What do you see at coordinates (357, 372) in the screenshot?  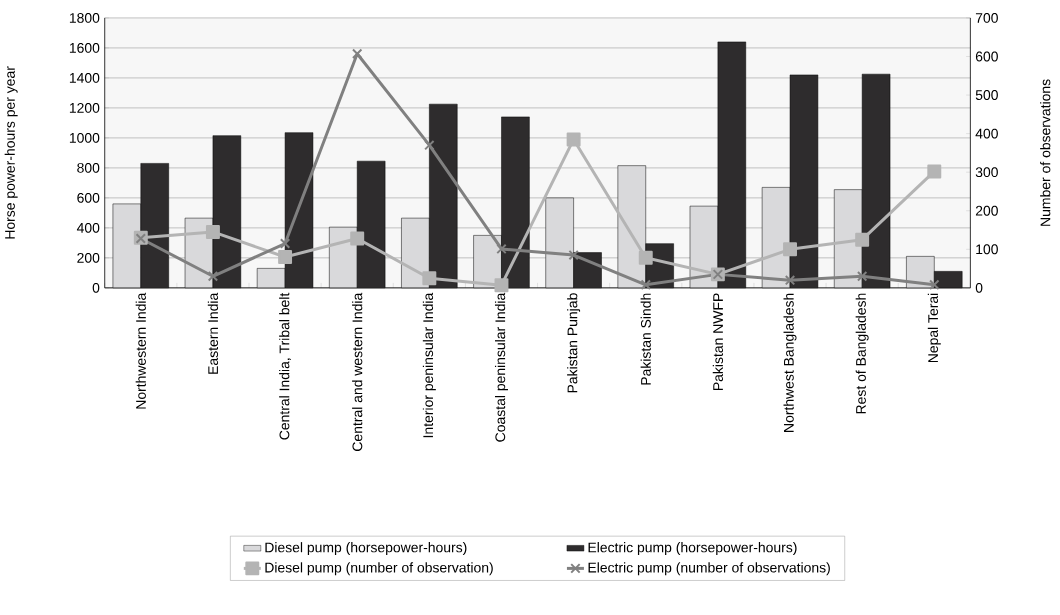 I see `x-tick-label: Central and western India` at bounding box center [357, 372].